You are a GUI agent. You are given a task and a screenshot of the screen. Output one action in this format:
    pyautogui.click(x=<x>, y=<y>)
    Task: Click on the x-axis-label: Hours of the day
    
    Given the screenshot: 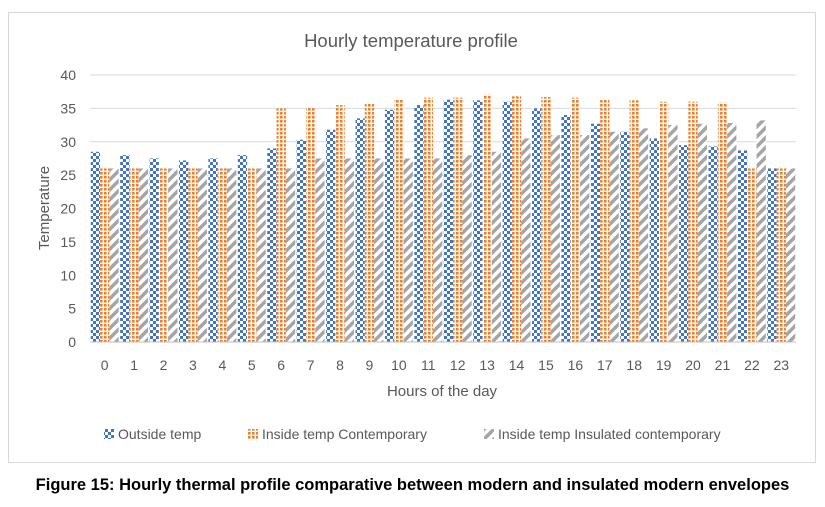 What is the action you would take?
    pyautogui.click(x=442, y=391)
    